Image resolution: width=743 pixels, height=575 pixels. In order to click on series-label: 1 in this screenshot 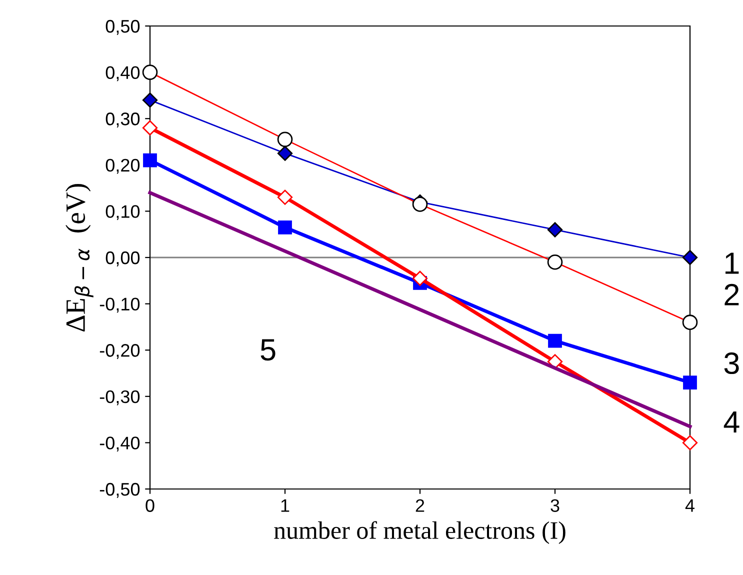, I will do `click(732, 263)`.